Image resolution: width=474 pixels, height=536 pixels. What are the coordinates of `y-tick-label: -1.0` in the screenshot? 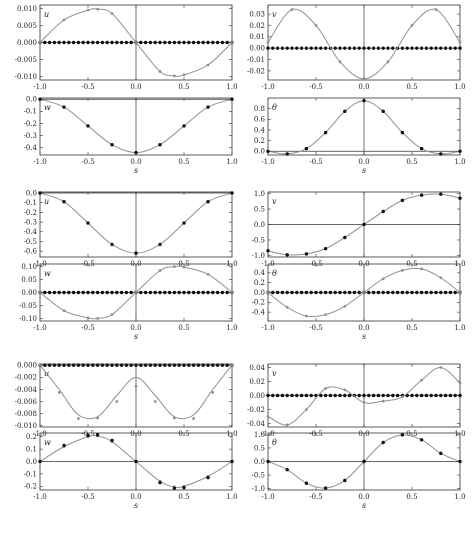 It's located at (259, 256).